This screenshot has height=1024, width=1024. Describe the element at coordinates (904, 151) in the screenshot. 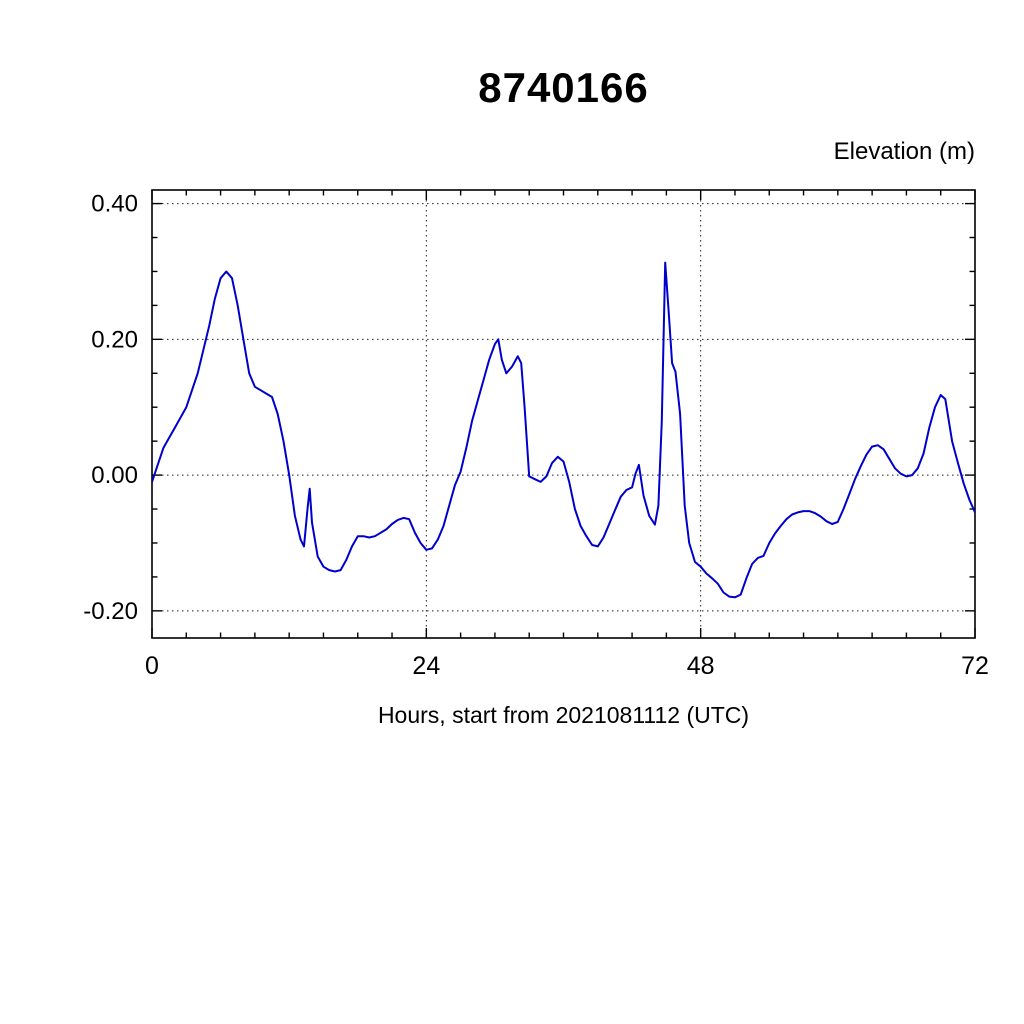

I see `right-axis-title: Elevation (m)` at that location.